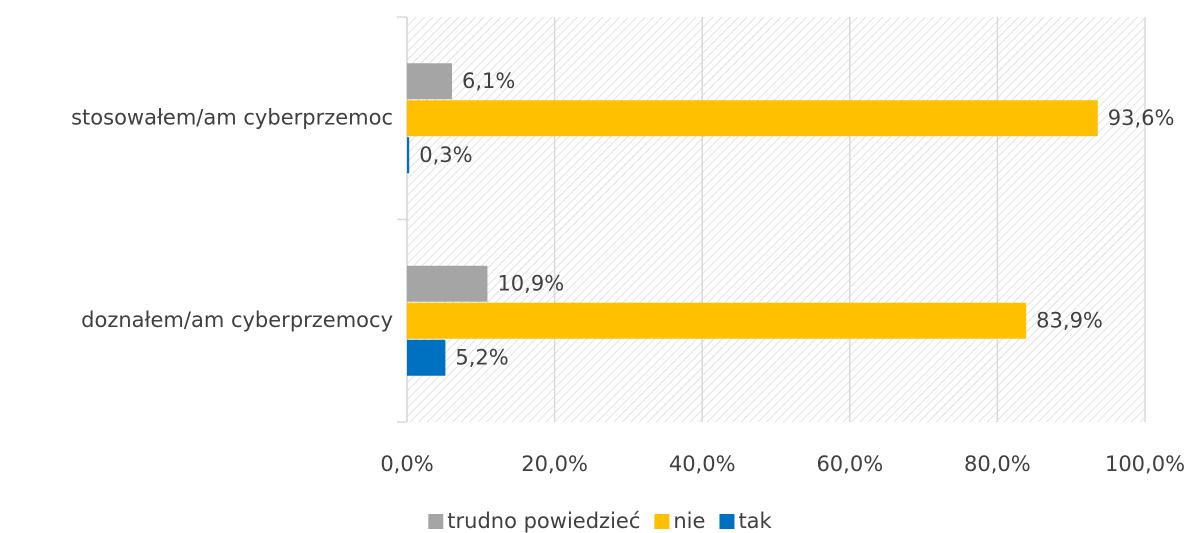  I want to click on y-tick-label: stosowałem/am cyberprzemoc, so click(232, 117).